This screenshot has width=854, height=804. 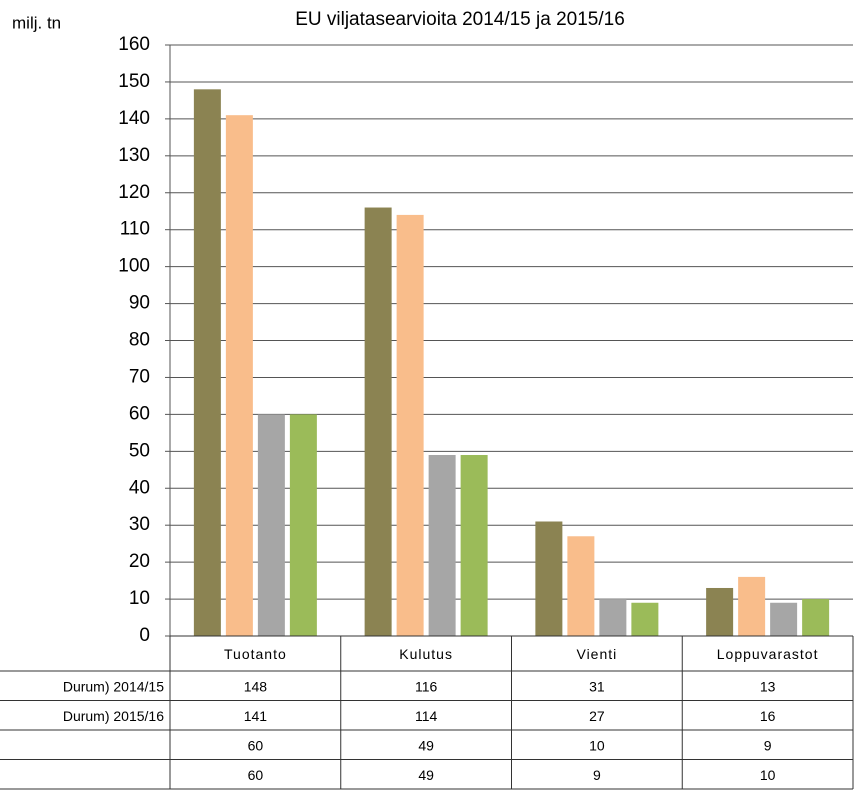 I want to click on table-value: 31, so click(x=597, y=686).